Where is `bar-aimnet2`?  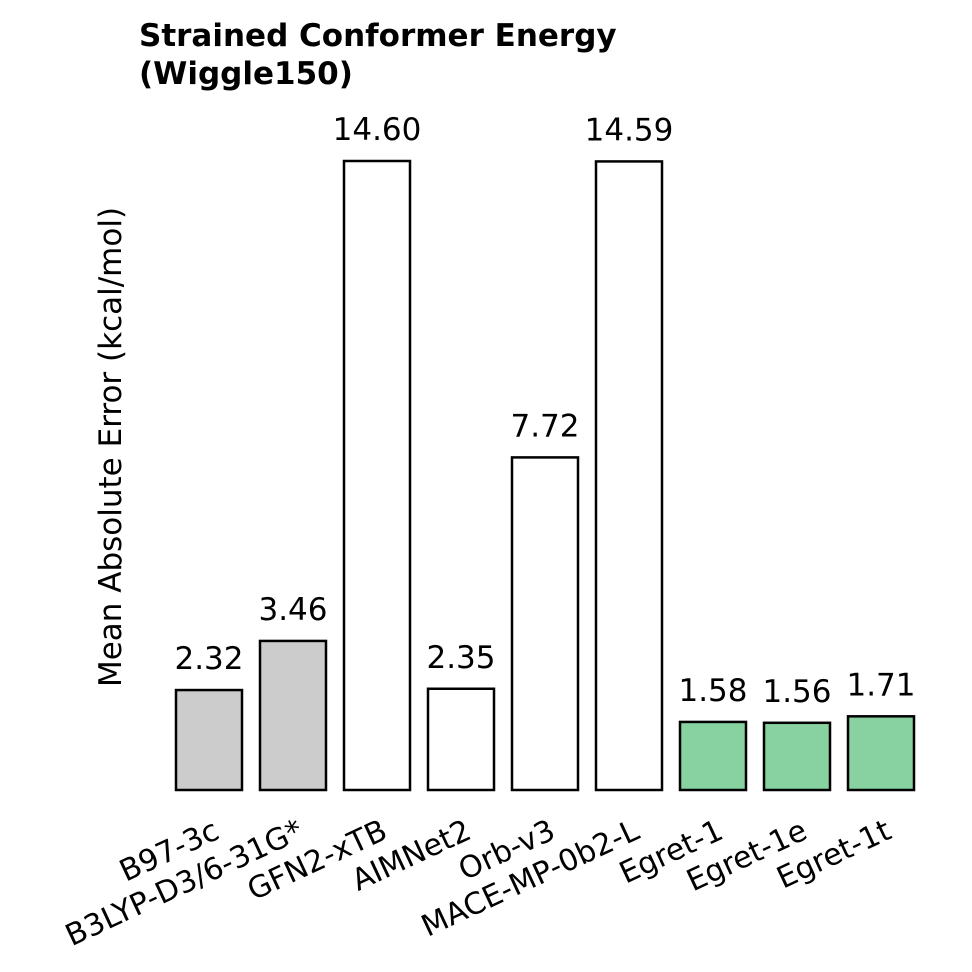
bar-aimnet2 is located at coordinates (461, 739).